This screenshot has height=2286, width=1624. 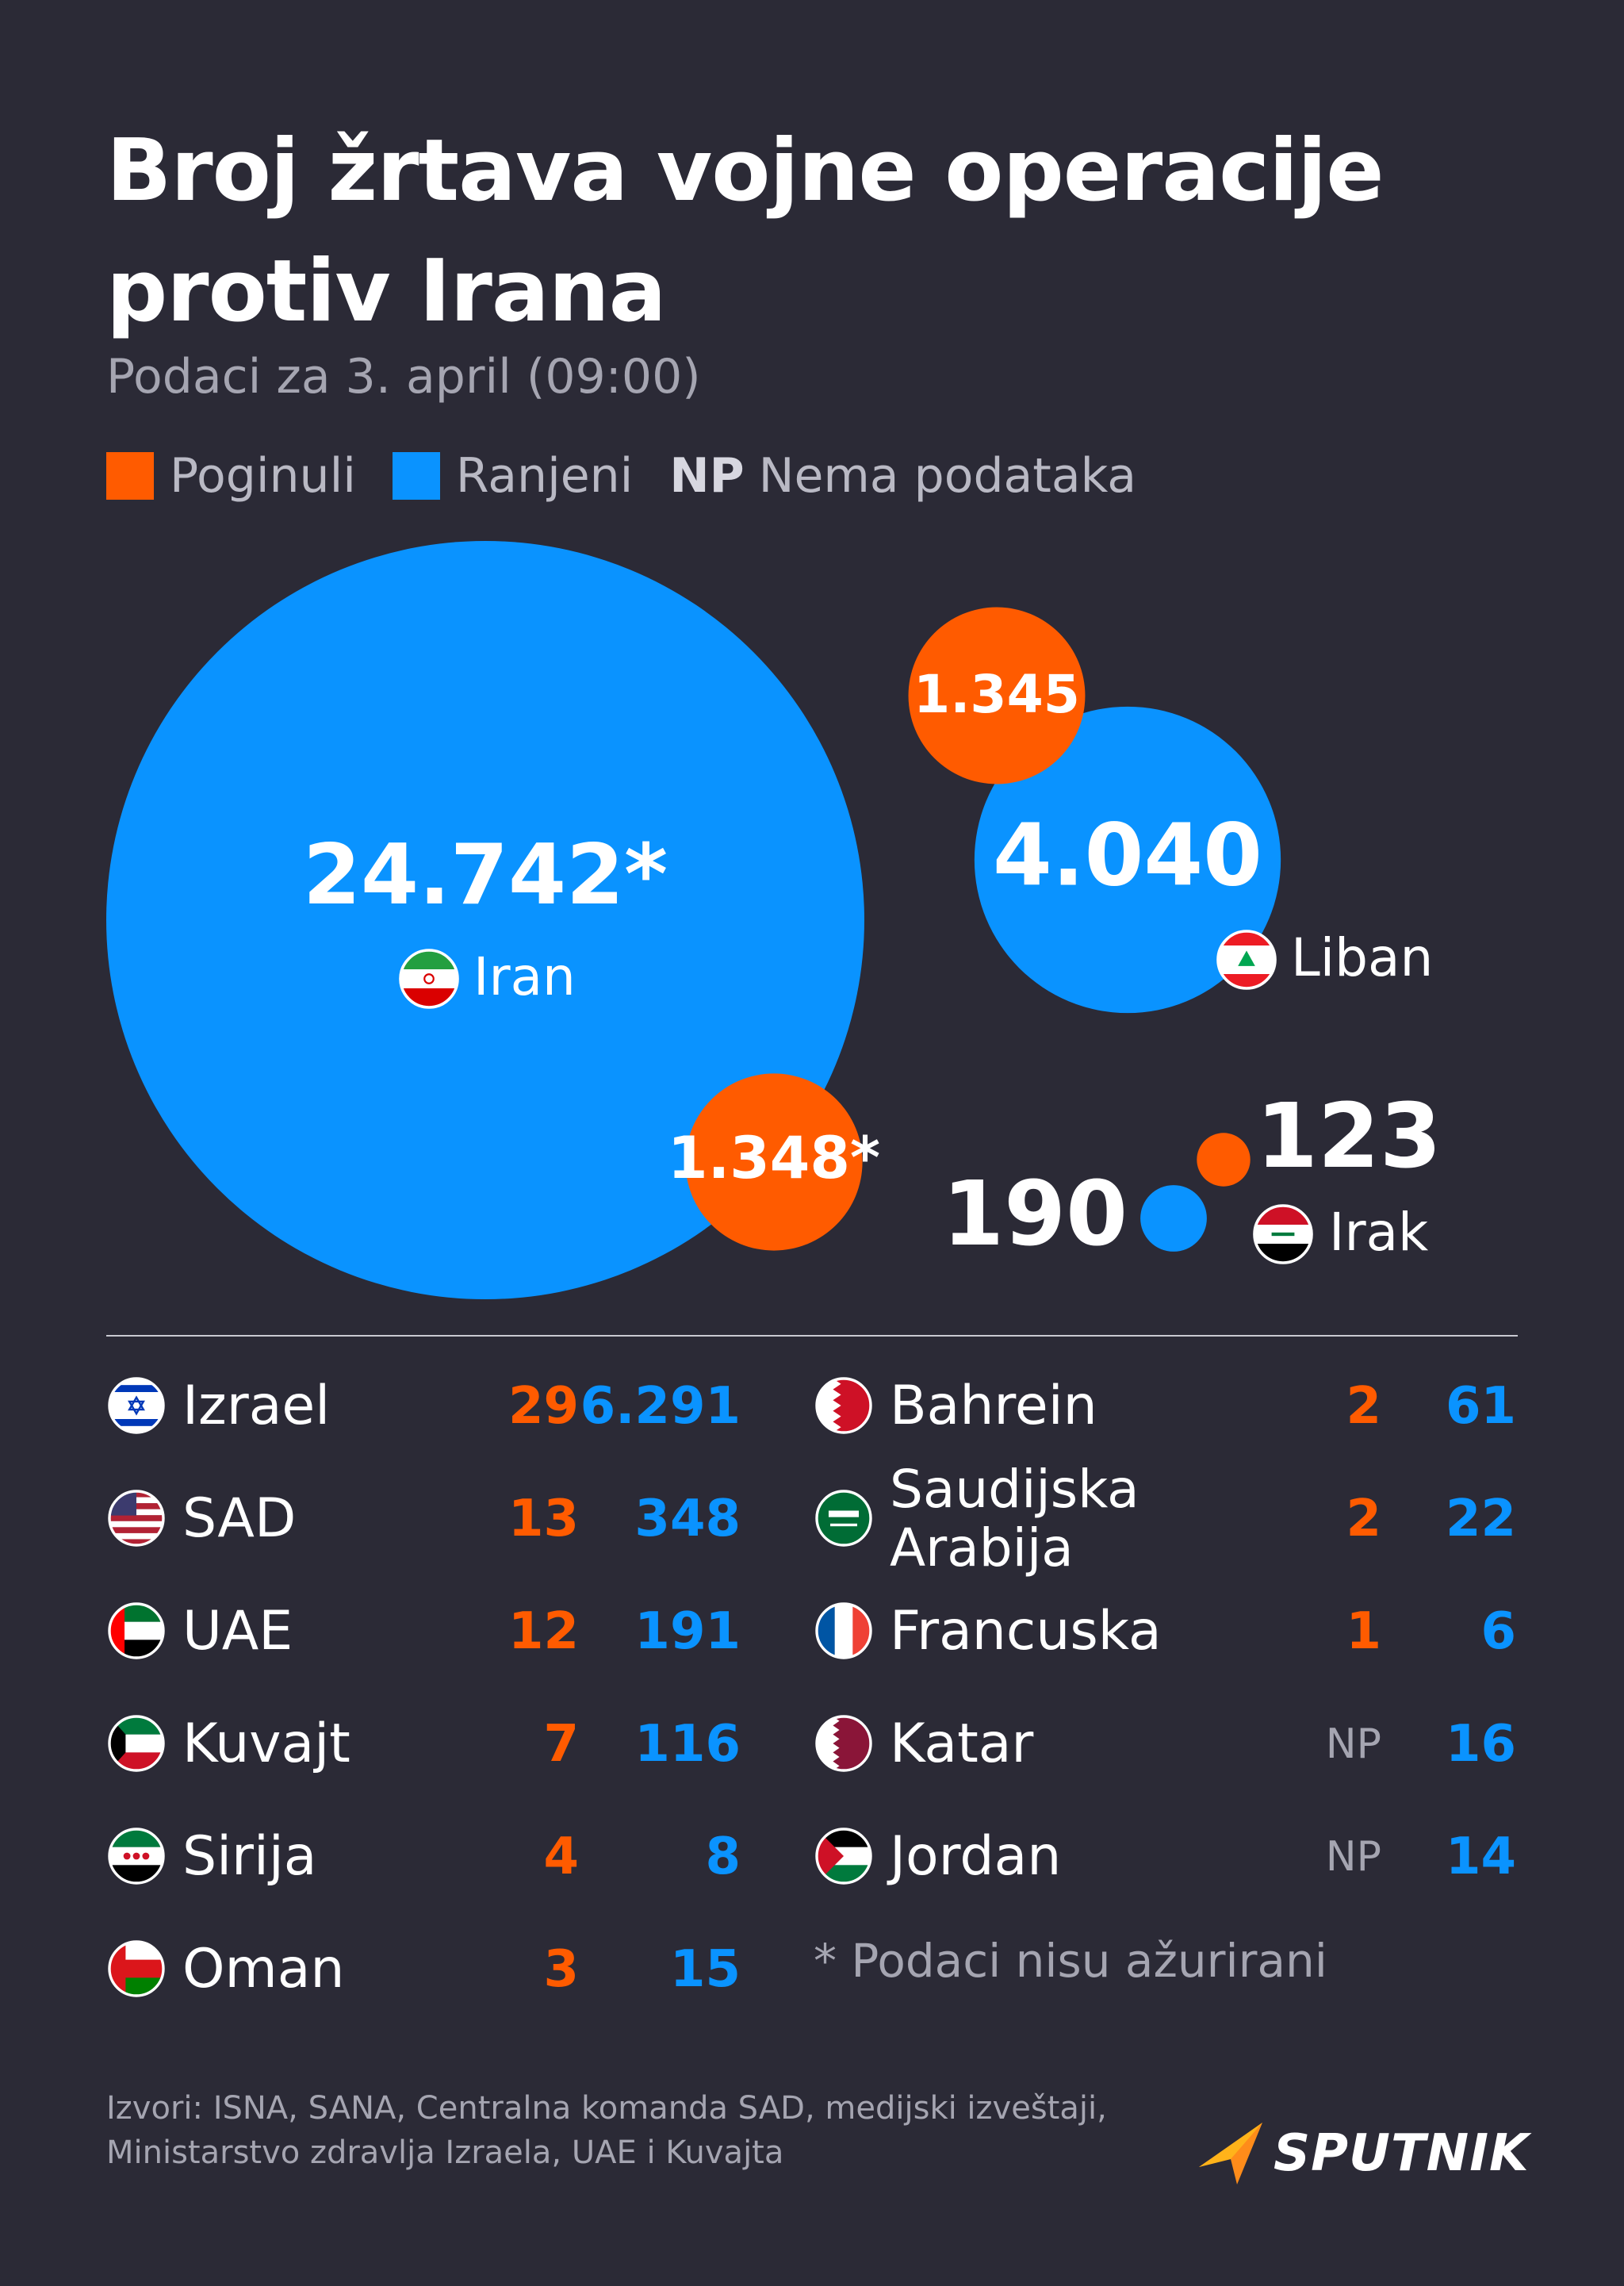 What do you see at coordinates (561, 1857) in the screenshot?
I see `killed-value: 4` at bounding box center [561, 1857].